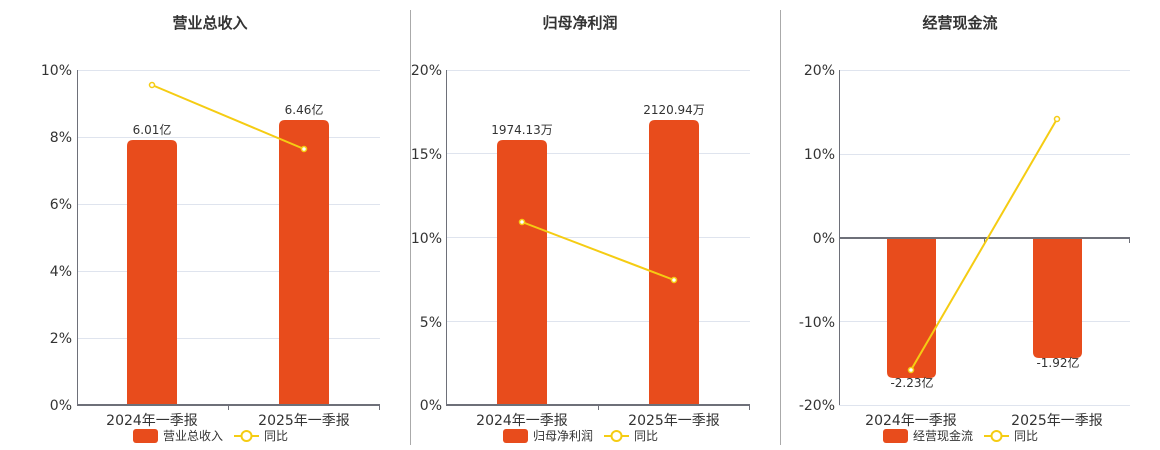  What do you see at coordinates (674, 110) in the screenshot?
I see `bar-label: 2120.94万` at bounding box center [674, 110].